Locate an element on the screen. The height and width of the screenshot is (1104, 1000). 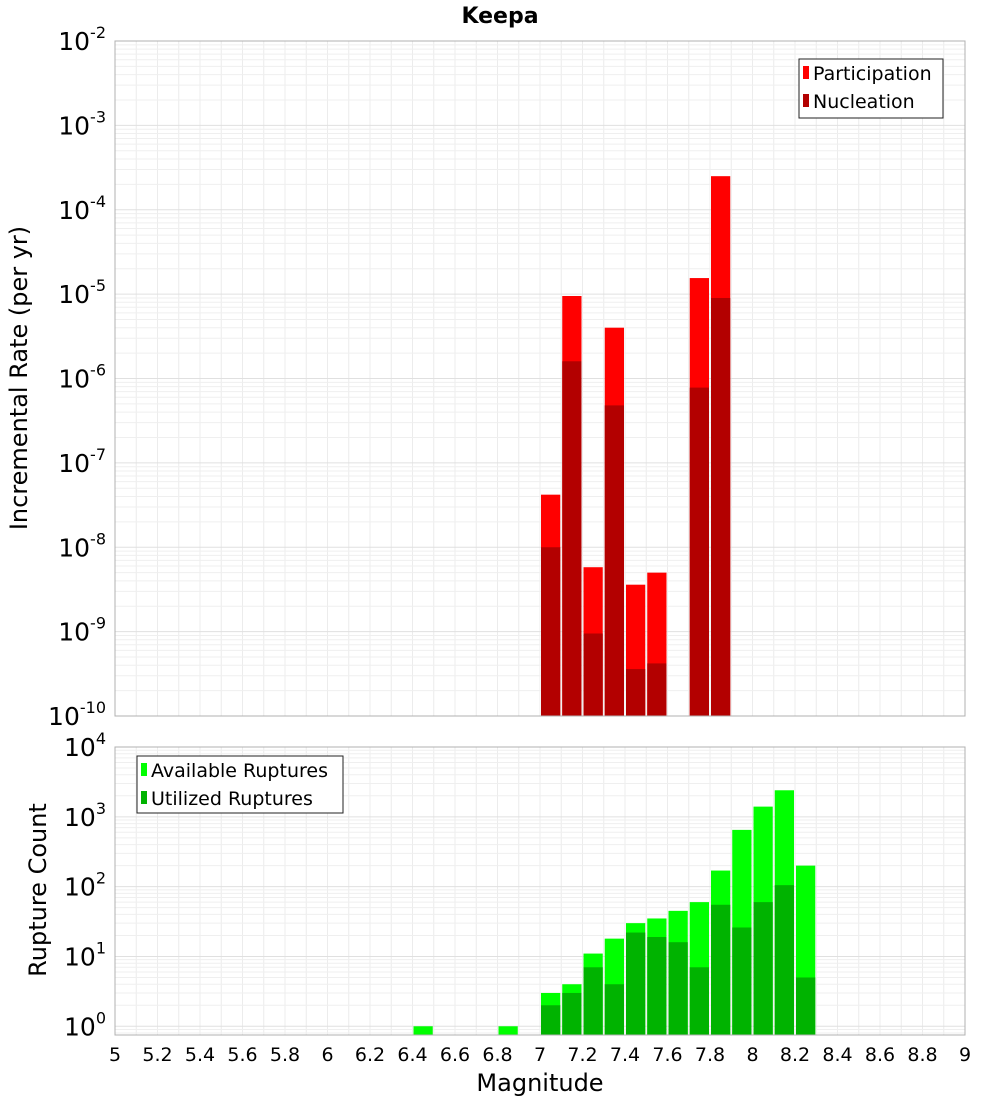
x-tick-label: 6.8 is located at coordinates (497, 1055).